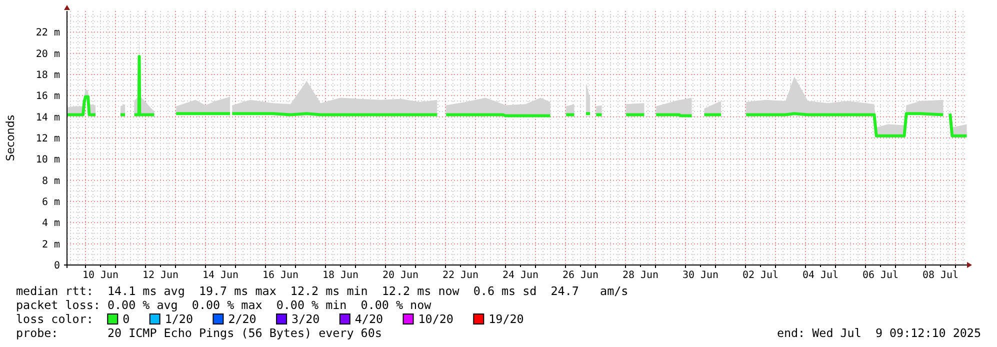 The width and height of the screenshot is (997, 347). I want to click on text: end: Wed Jul 9 09:12:10 2025, so click(878, 333).